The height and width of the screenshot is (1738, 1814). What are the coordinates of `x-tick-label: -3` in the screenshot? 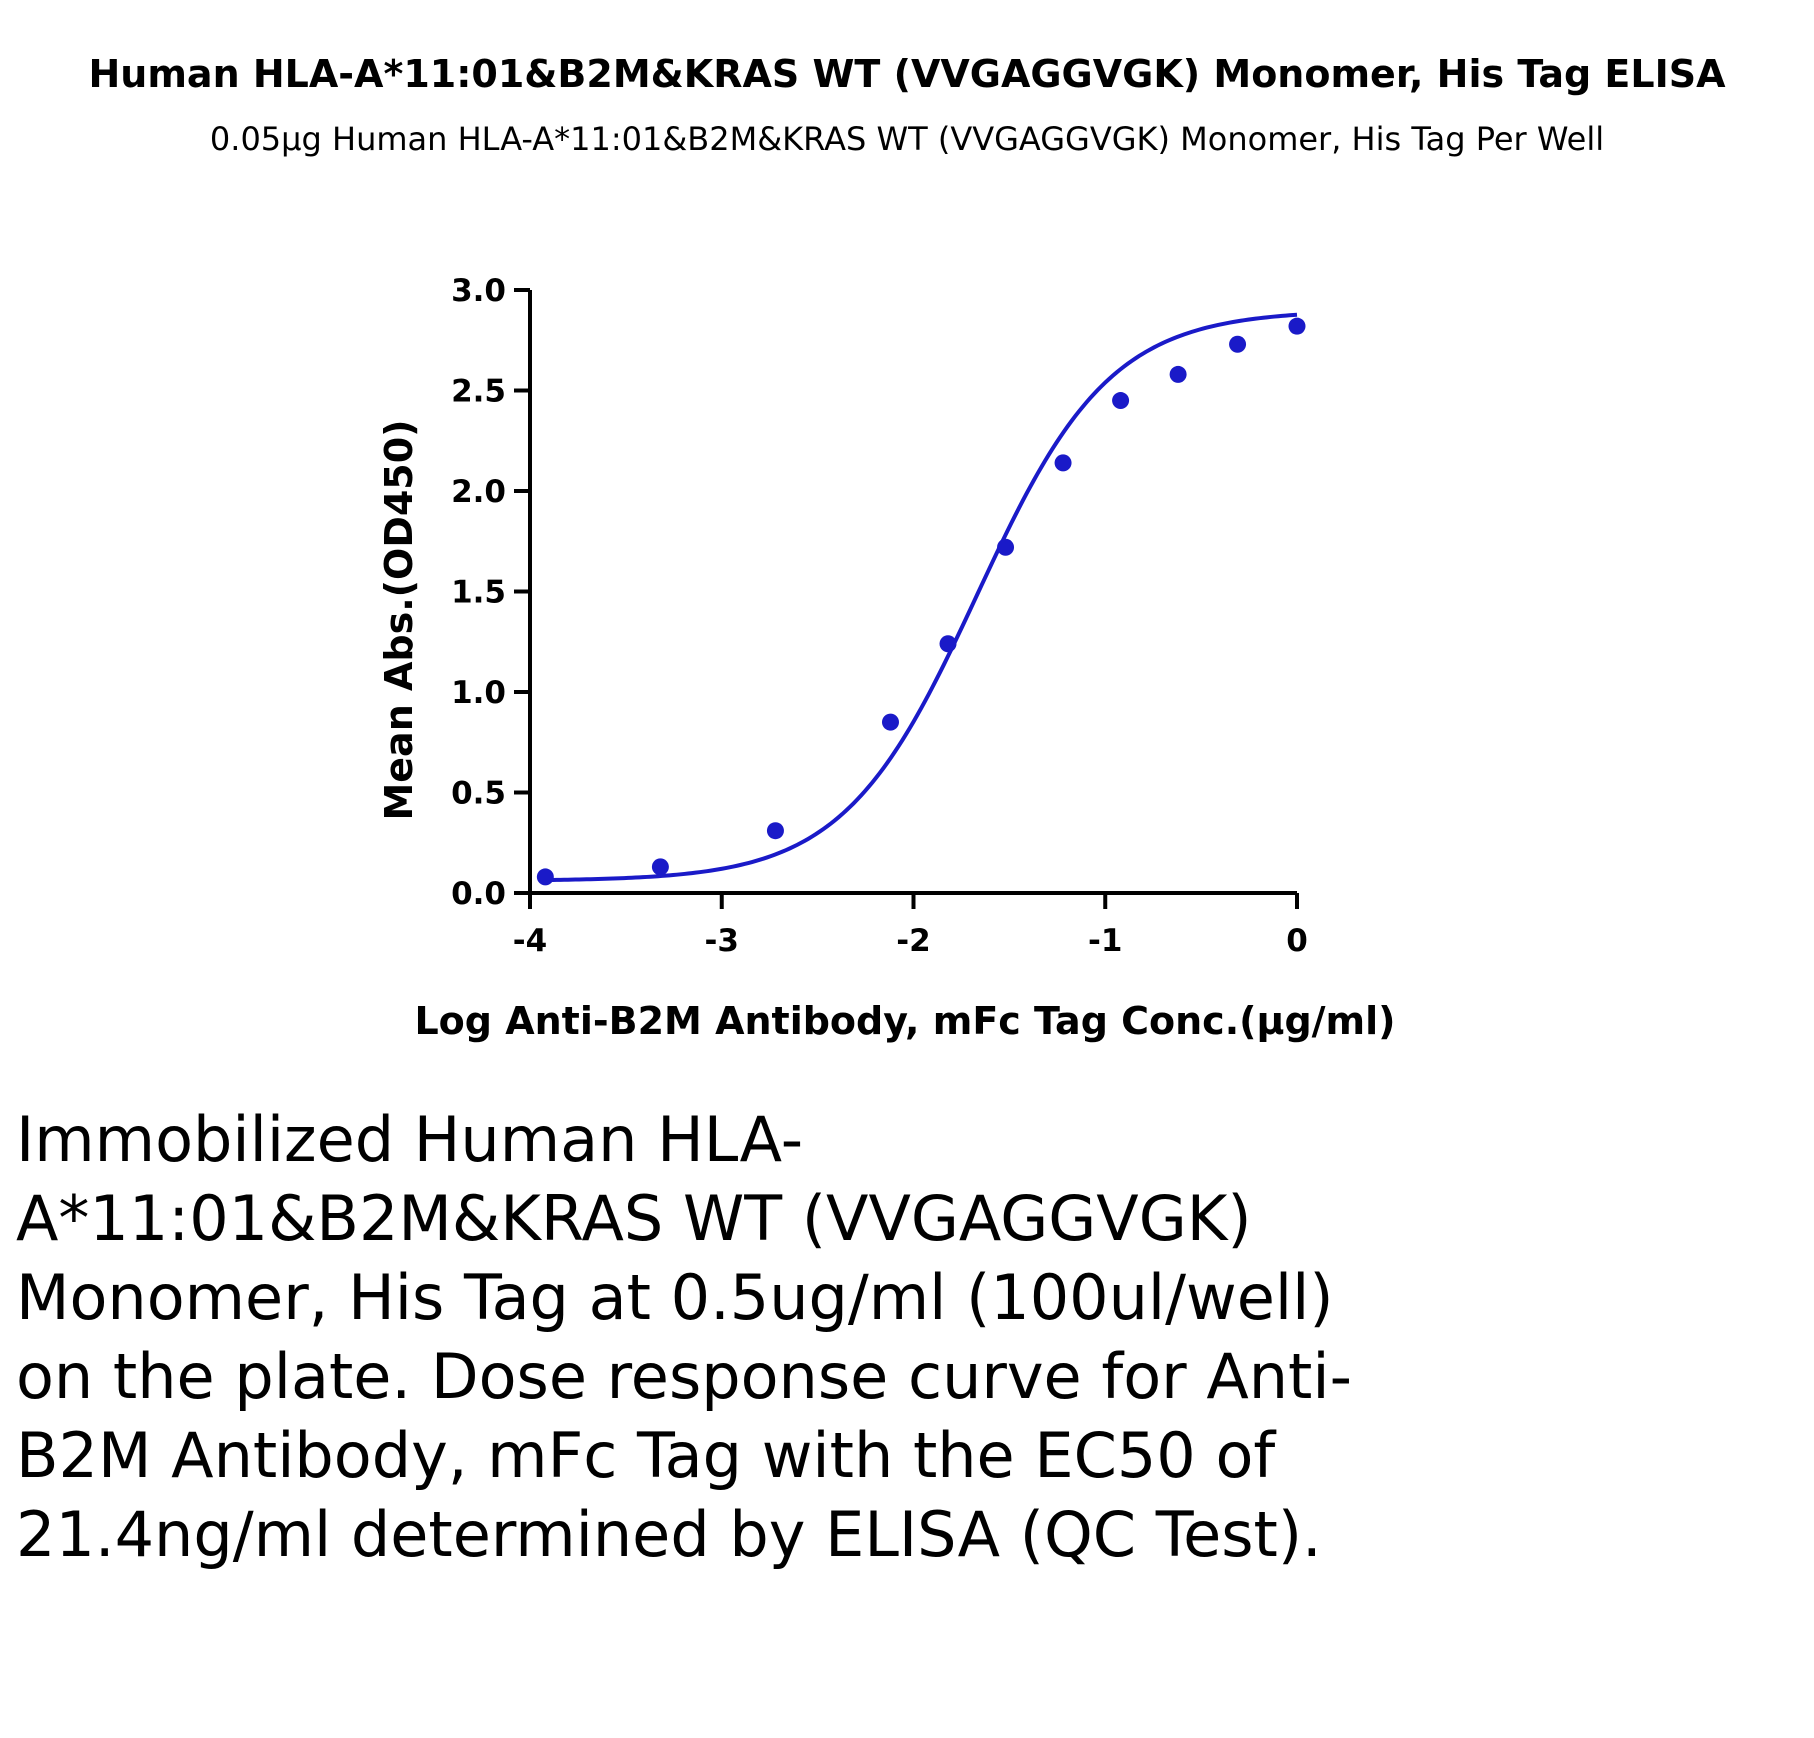 It's located at (722, 941).